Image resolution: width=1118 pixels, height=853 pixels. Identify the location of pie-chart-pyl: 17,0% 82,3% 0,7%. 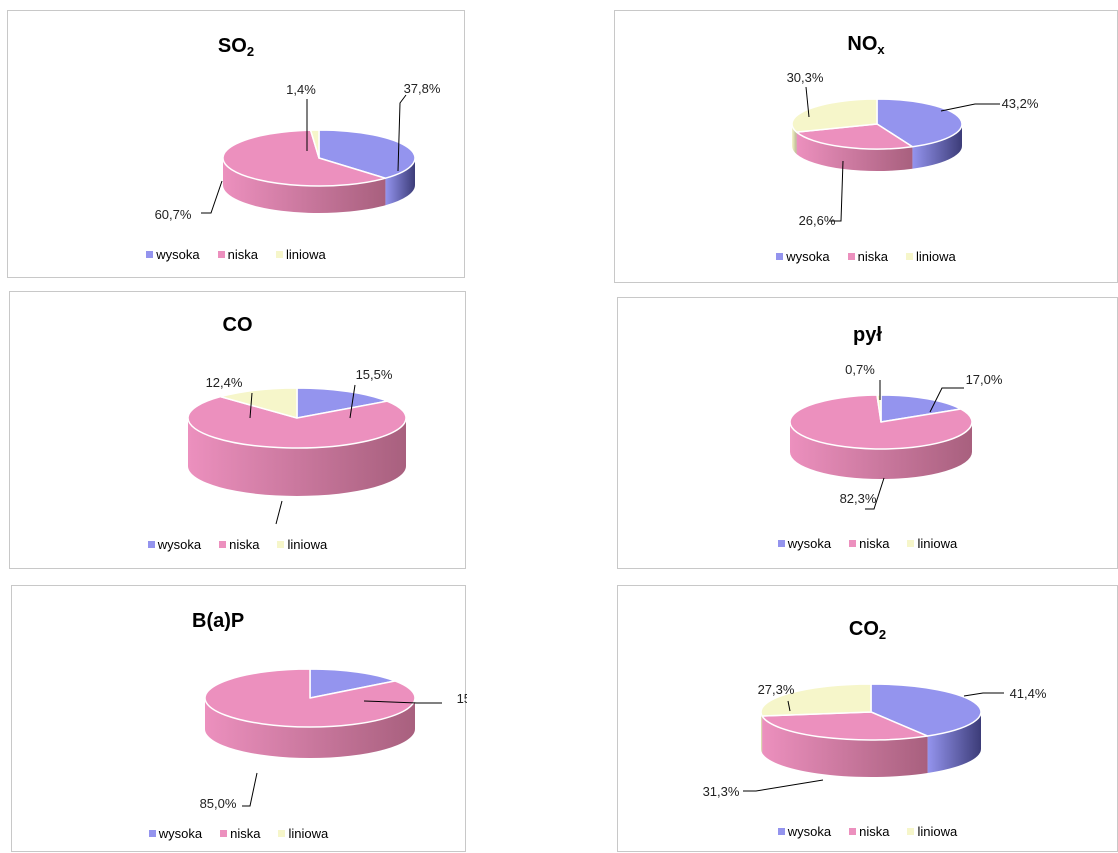
(896, 436).